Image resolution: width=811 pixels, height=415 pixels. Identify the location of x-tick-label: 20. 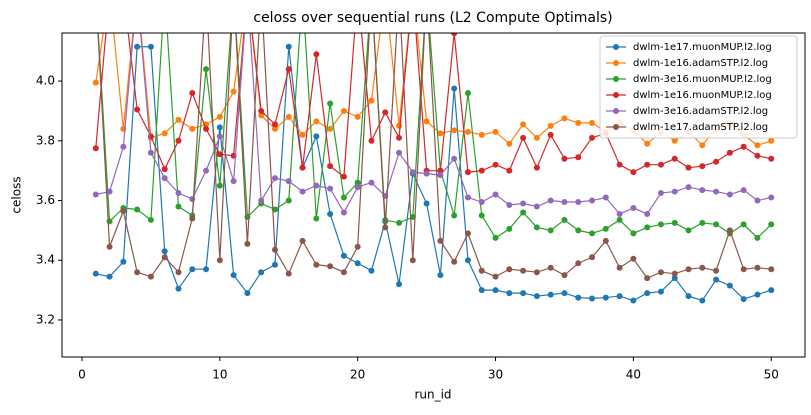
(357, 375).